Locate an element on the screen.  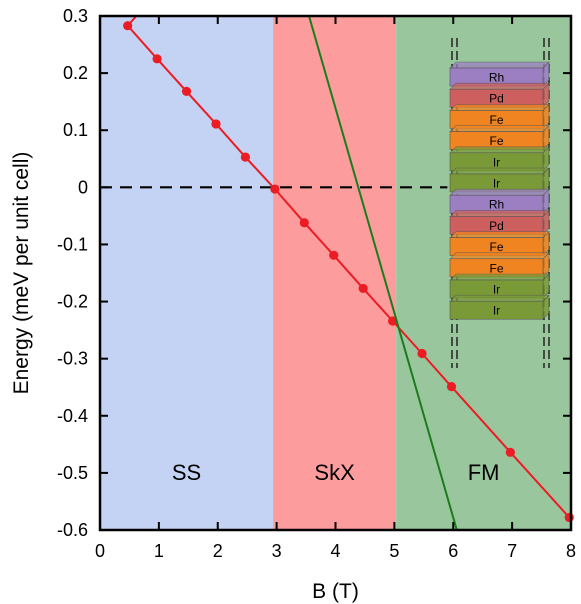
layer-block is located at coordinates (496, 310).